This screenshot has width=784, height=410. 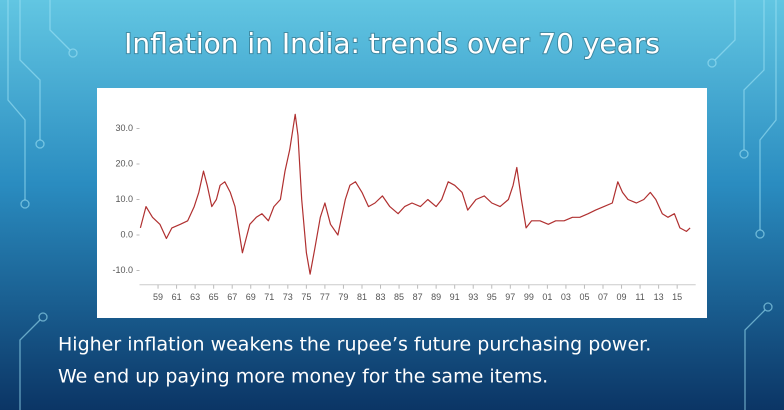 I want to click on x-tick-label: 71, so click(x=269, y=297).